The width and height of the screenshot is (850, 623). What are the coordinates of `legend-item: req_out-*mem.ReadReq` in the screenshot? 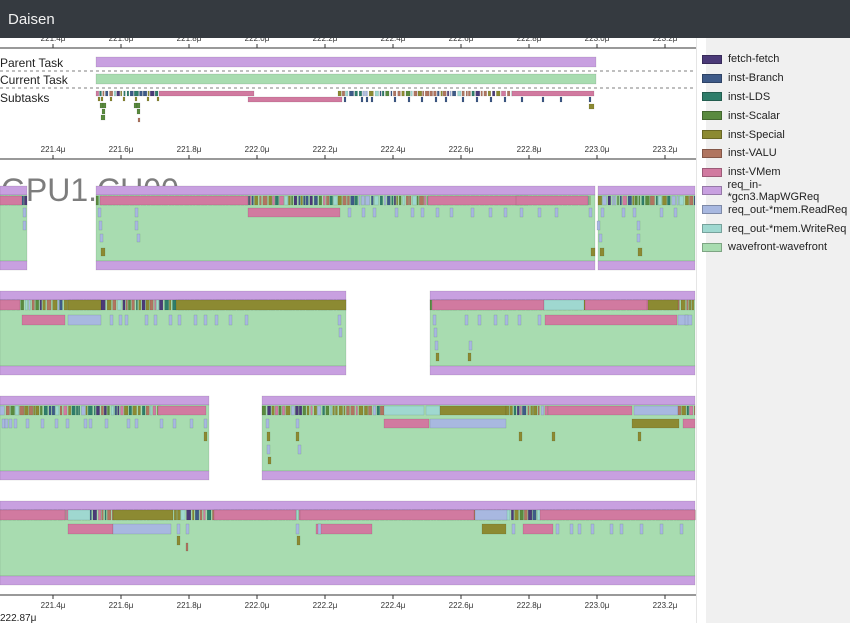 It's located at (775, 209).